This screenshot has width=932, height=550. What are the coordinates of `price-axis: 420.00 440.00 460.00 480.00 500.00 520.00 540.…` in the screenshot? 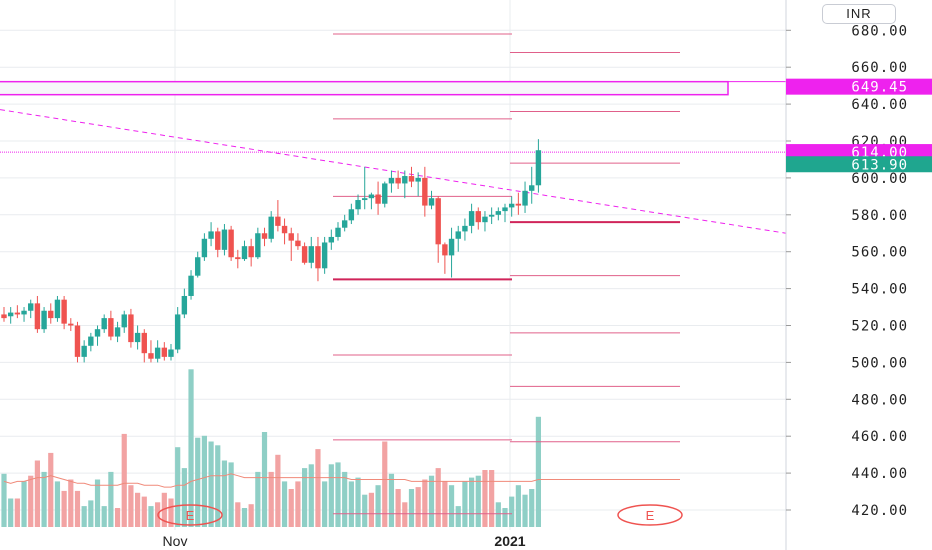 It's located at (847, 271).